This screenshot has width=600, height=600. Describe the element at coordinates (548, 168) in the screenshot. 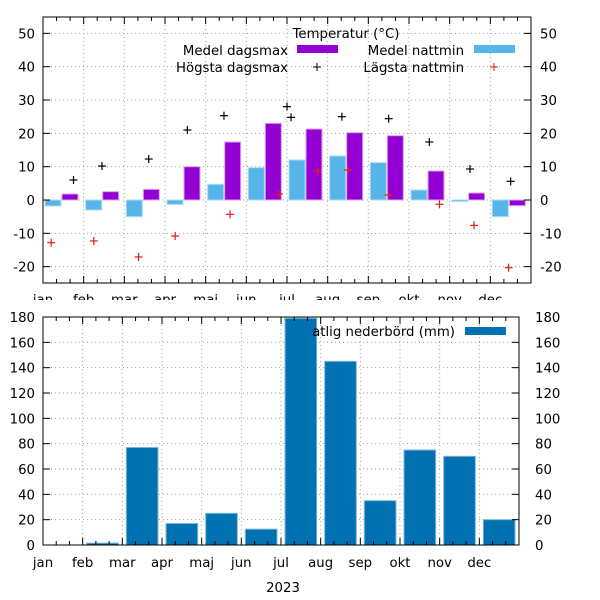

I see `y-tick-label-right: 10` at that location.